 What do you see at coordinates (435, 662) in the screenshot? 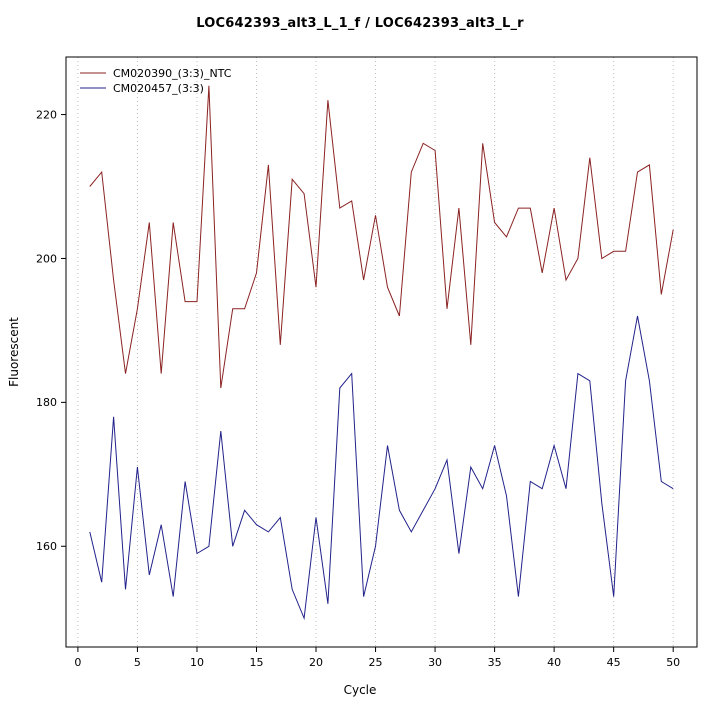
I see `x-tick-label: 30` at bounding box center [435, 662].